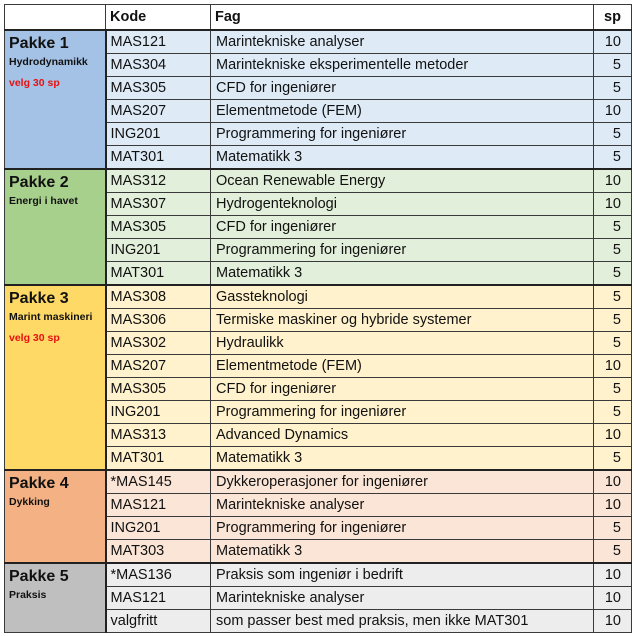 This screenshot has width=634, height=636. I want to click on table-row: MAS207 Elementmetode (FEM) 10, so click(318, 111).